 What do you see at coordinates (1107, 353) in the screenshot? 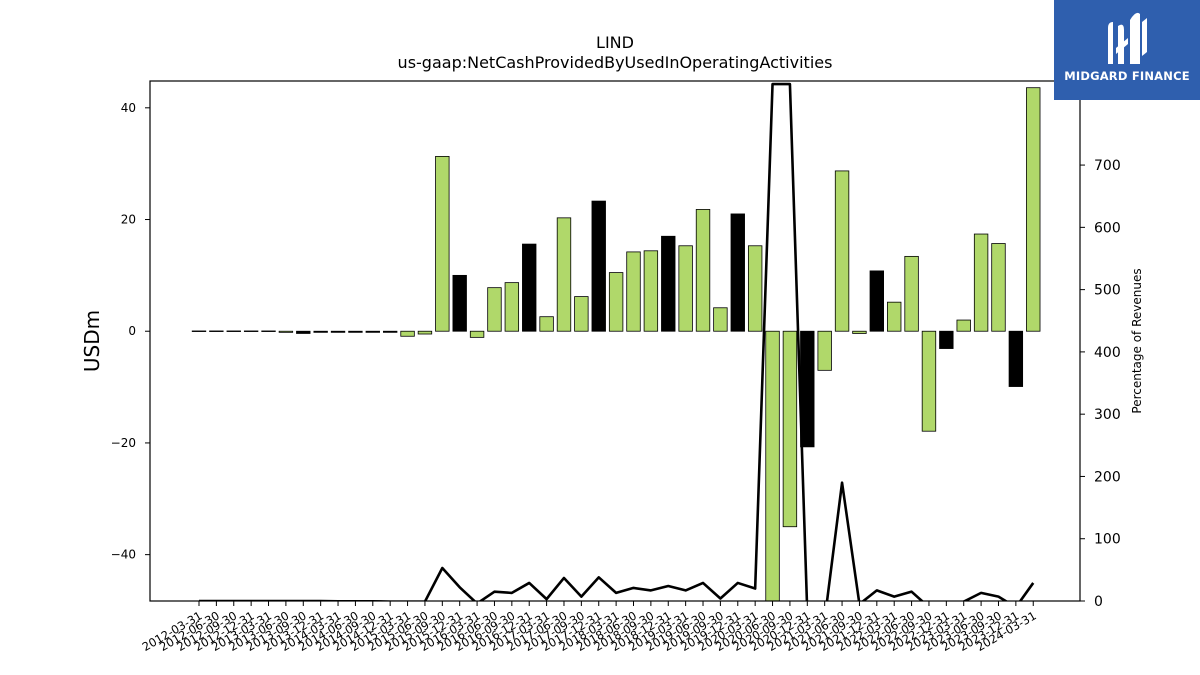
I see `y2-tick-label: 400` at bounding box center [1107, 353].